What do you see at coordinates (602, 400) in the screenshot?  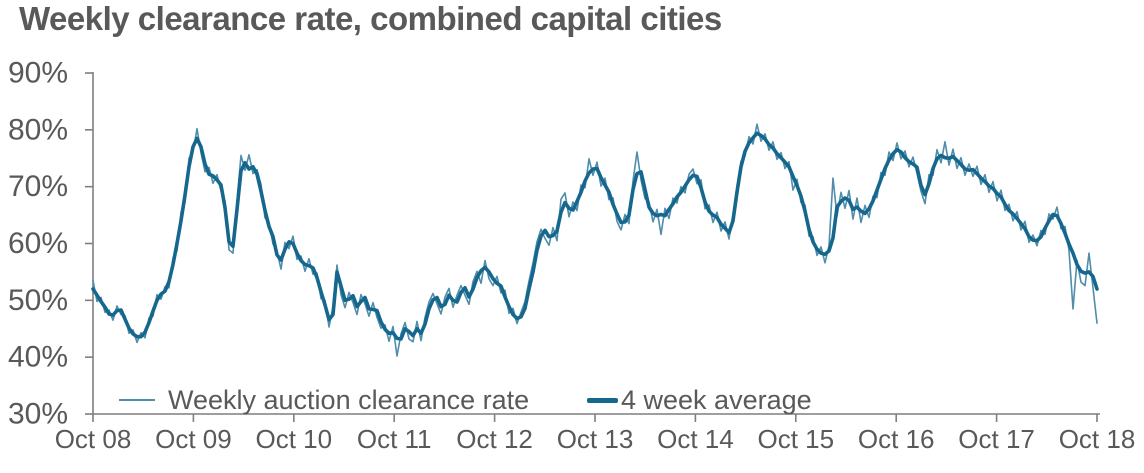 I see `legend-swatch-average-line` at bounding box center [602, 400].